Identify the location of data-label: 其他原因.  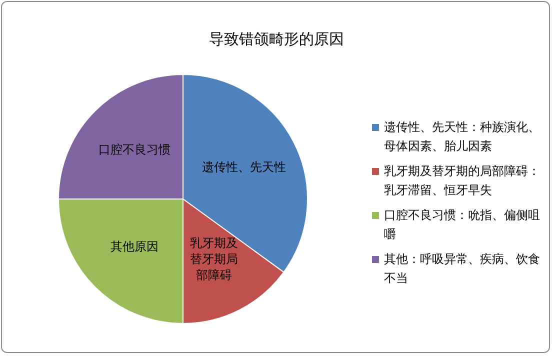
(134, 247).